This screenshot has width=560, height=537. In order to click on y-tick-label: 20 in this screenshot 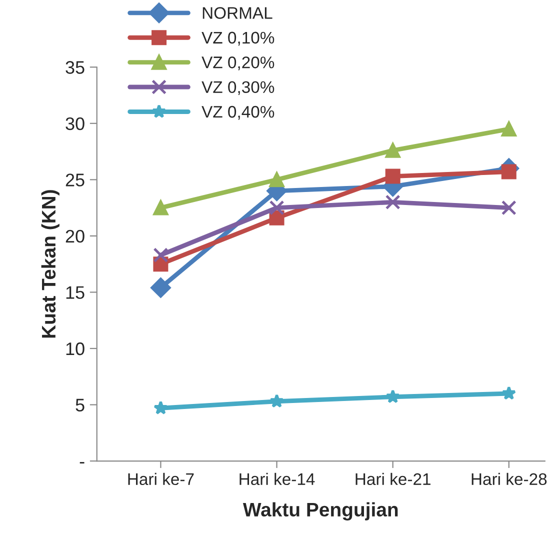, I will do `click(75, 236)`.